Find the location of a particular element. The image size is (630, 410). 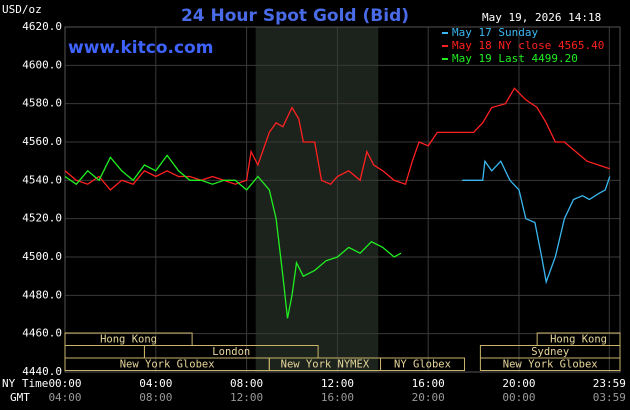

x-tick-label: 23:59 is located at coordinates (609, 383).